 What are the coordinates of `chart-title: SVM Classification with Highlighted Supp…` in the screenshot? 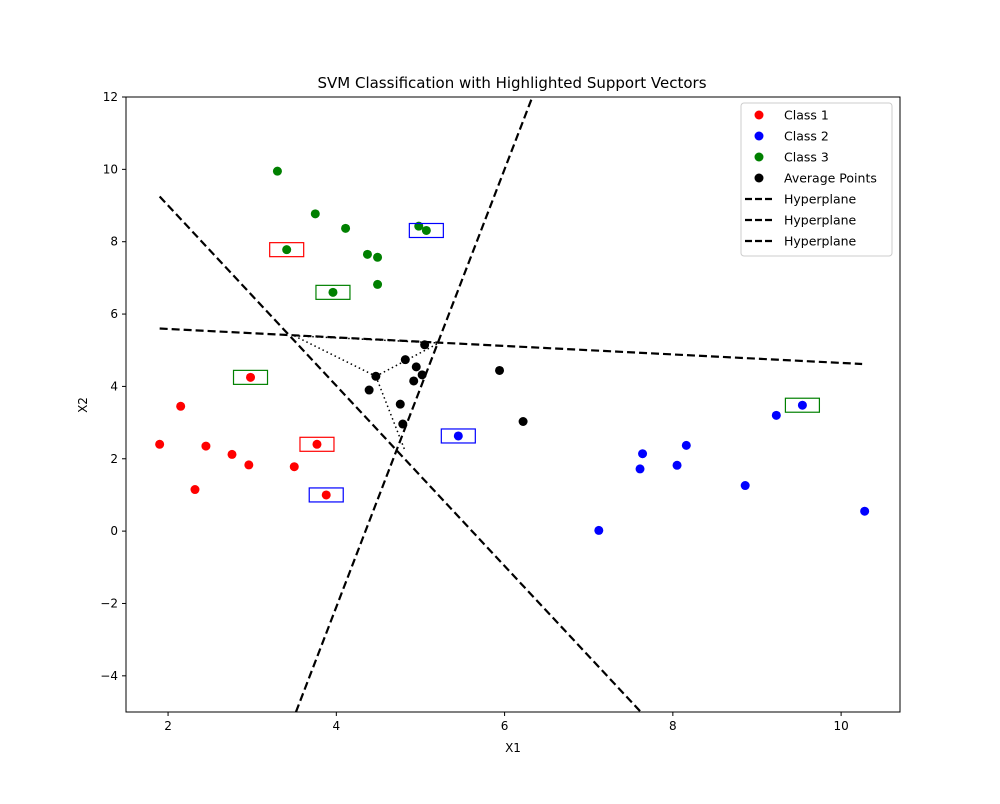 It's located at (511, 83).